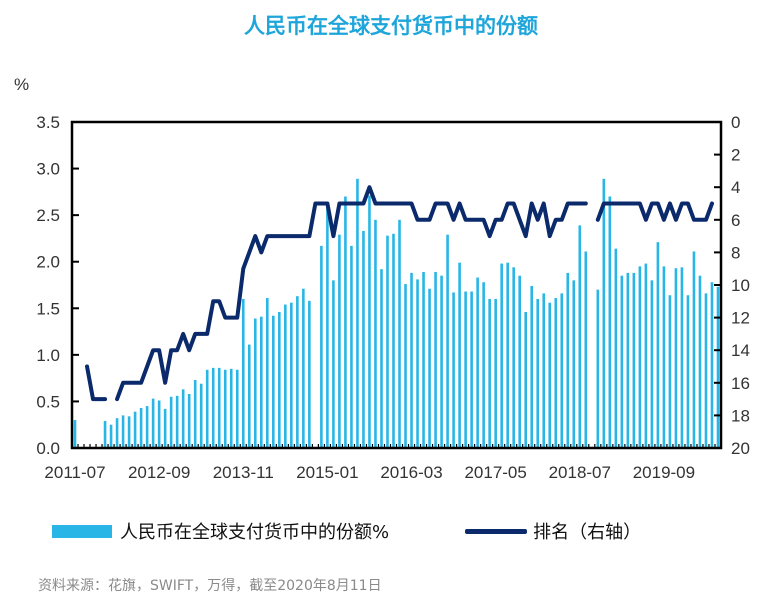 The height and width of the screenshot is (607, 782). I want to click on x-tick-label: 2011-07, so click(74, 472).